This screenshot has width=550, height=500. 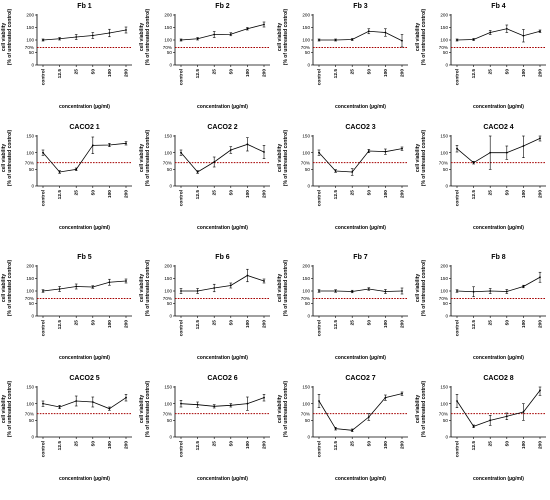 What do you see at coordinates (84, 378) in the screenshot?
I see `chart-title: CACO2 5` at bounding box center [84, 378].